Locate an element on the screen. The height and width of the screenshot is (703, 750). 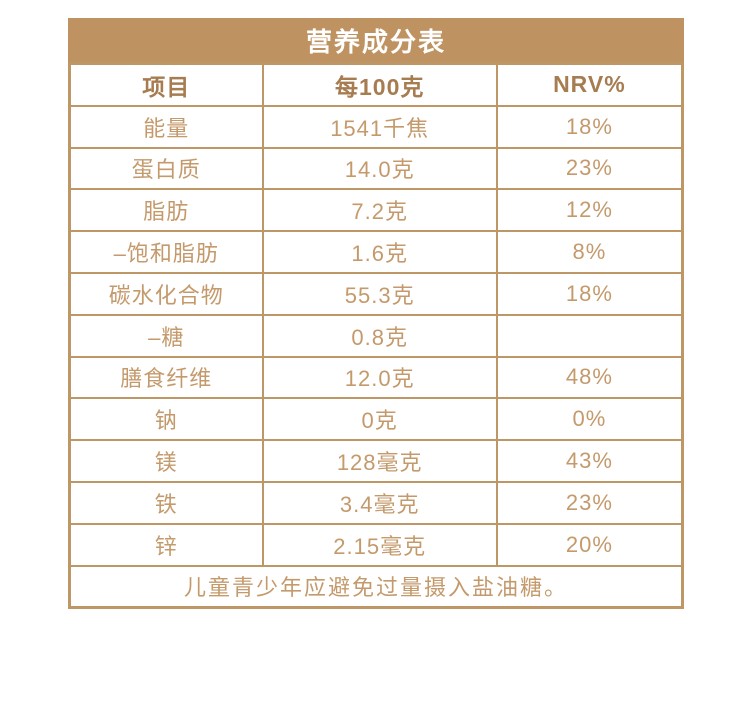
table-row: –饱和脂肪 1.6克 8% is located at coordinates (376, 252).